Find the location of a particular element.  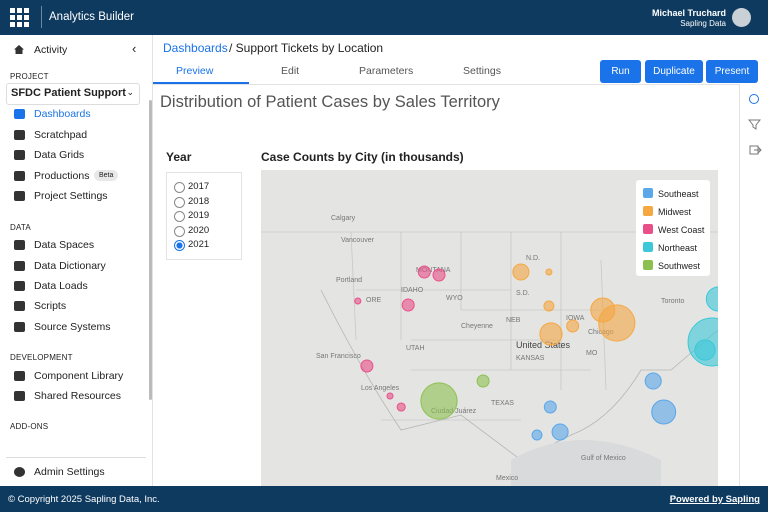

user-org: Sapling Data is located at coordinates (703, 23).